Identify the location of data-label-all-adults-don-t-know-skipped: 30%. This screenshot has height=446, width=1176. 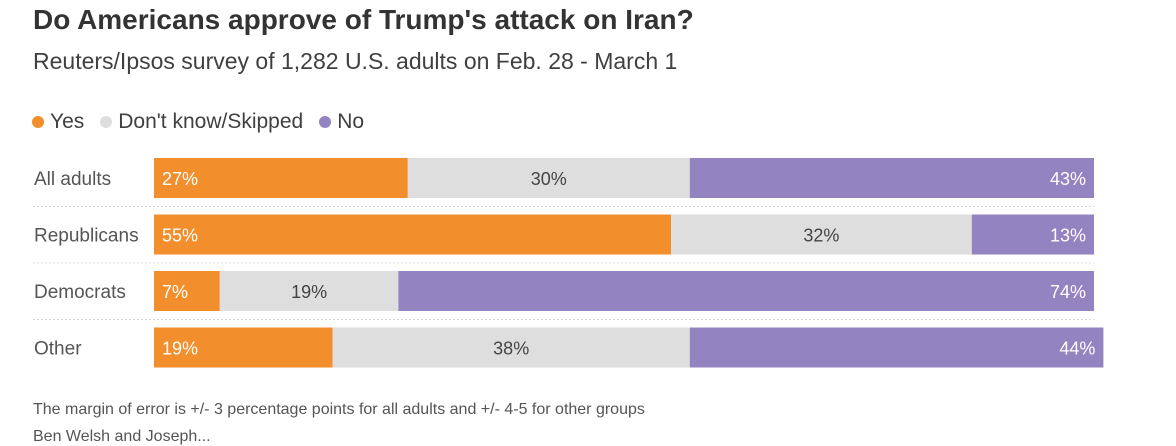
(549, 179).